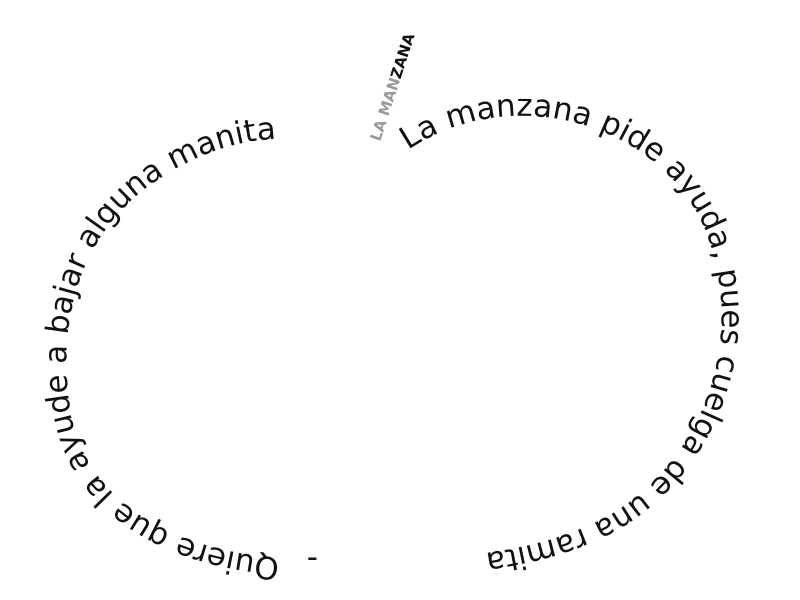 The width and height of the screenshot is (800, 600). I want to click on poem-dash: -, so click(312, 560).